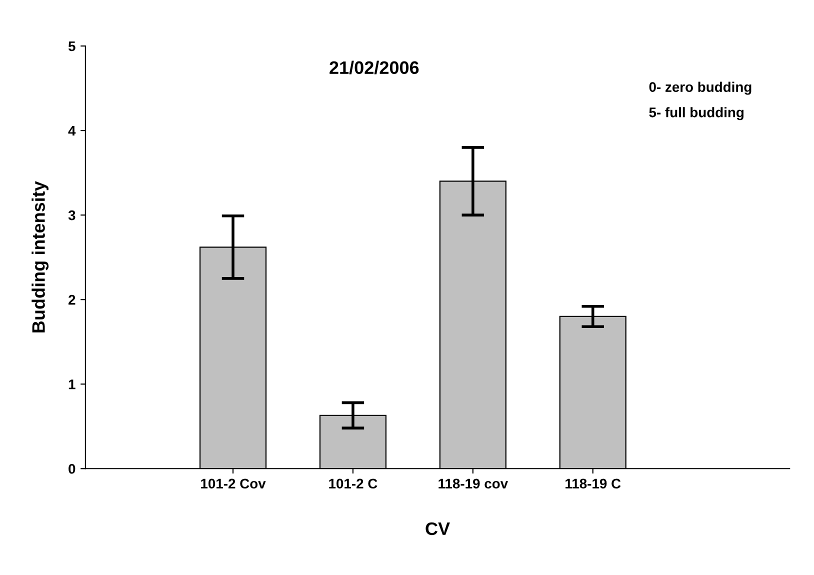 This screenshot has width=814, height=575. Describe the element at coordinates (438, 529) in the screenshot. I see `x-axis-title: CV` at that location.